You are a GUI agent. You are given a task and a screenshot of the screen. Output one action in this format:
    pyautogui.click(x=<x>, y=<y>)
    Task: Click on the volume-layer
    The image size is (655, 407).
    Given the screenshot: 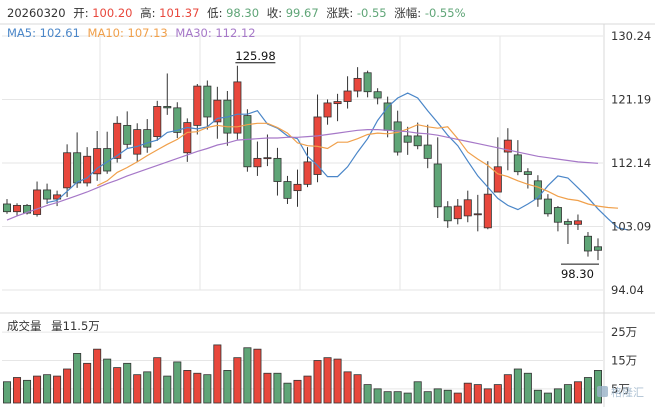 What is the action you would take?
    pyautogui.click(x=302, y=374)
    